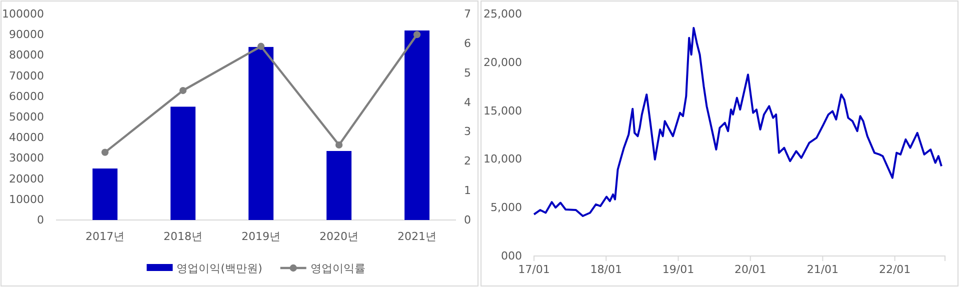  Describe the element at coordinates (467, 14) in the screenshot. I see `y2-tick-label: 7` at that location.